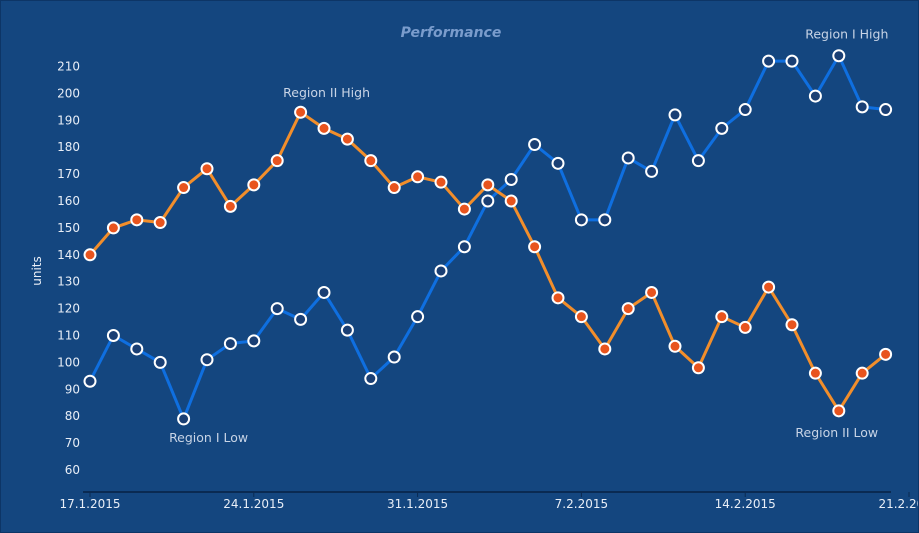 The image size is (919, 533). I want to click on y-tick-label: 160, so click(68, 201).